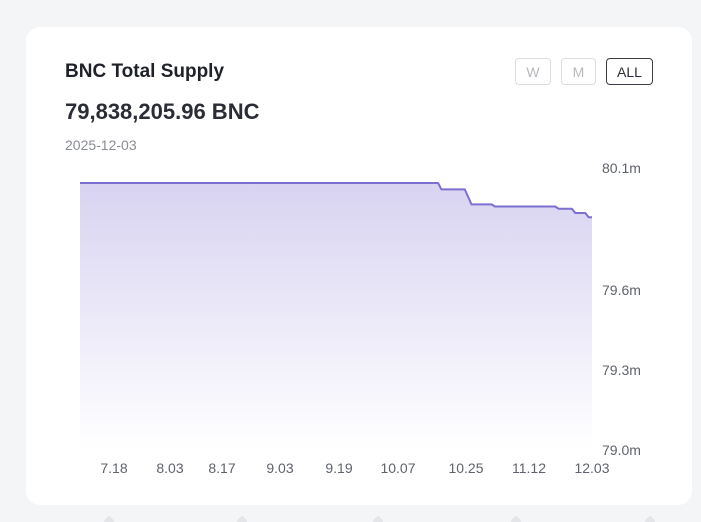 Image resolution: width=701 pixels, height=522 pixels. Describe the element at coordinates (629, 71) in the screenshot. I see `range-all-button: ALL` at that location.